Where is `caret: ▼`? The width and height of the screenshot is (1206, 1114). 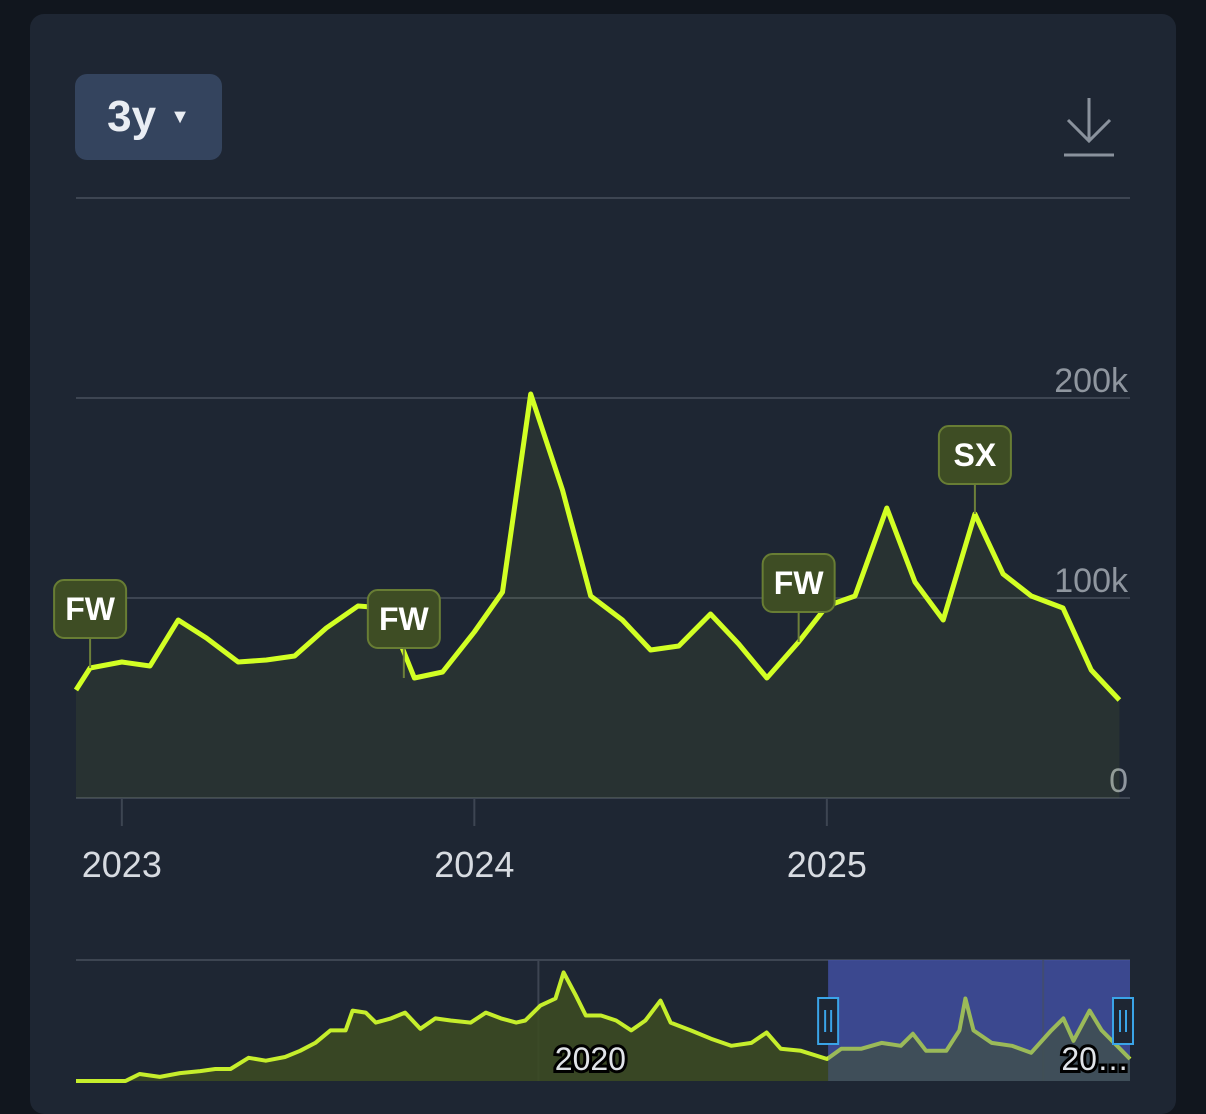
caret: ▼ is located at coordinates (180, 116).